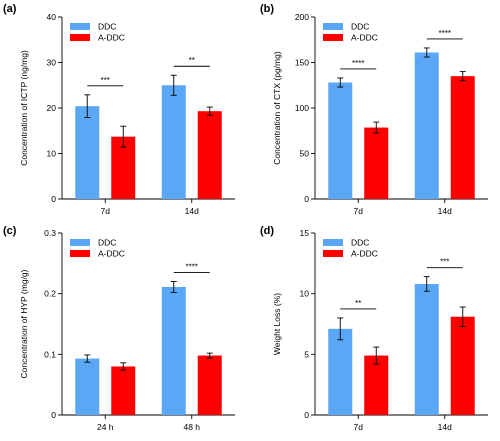  Describe the element at coordinates (52, 108) in the screenshot. I see `y-tick-label: 20` at that location.